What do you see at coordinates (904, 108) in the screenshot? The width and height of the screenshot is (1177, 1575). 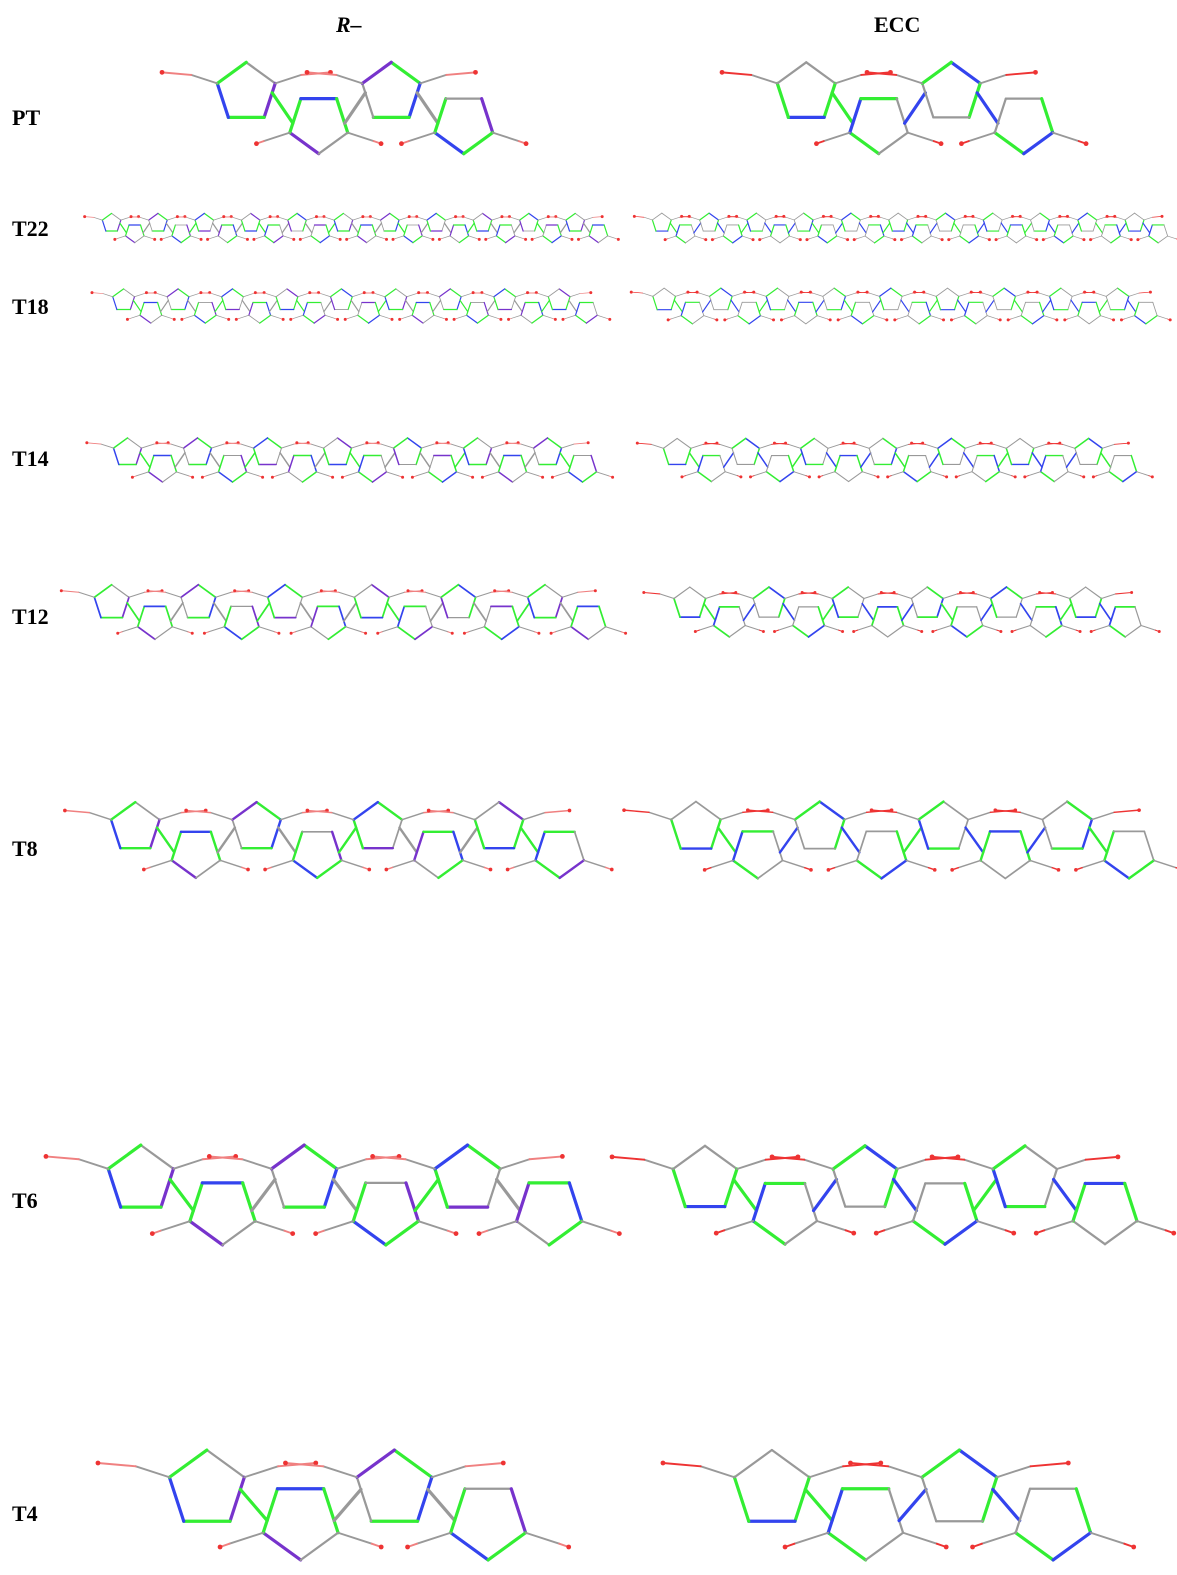 I see `chain-ecc-pt` at bounding box center [904, 108].